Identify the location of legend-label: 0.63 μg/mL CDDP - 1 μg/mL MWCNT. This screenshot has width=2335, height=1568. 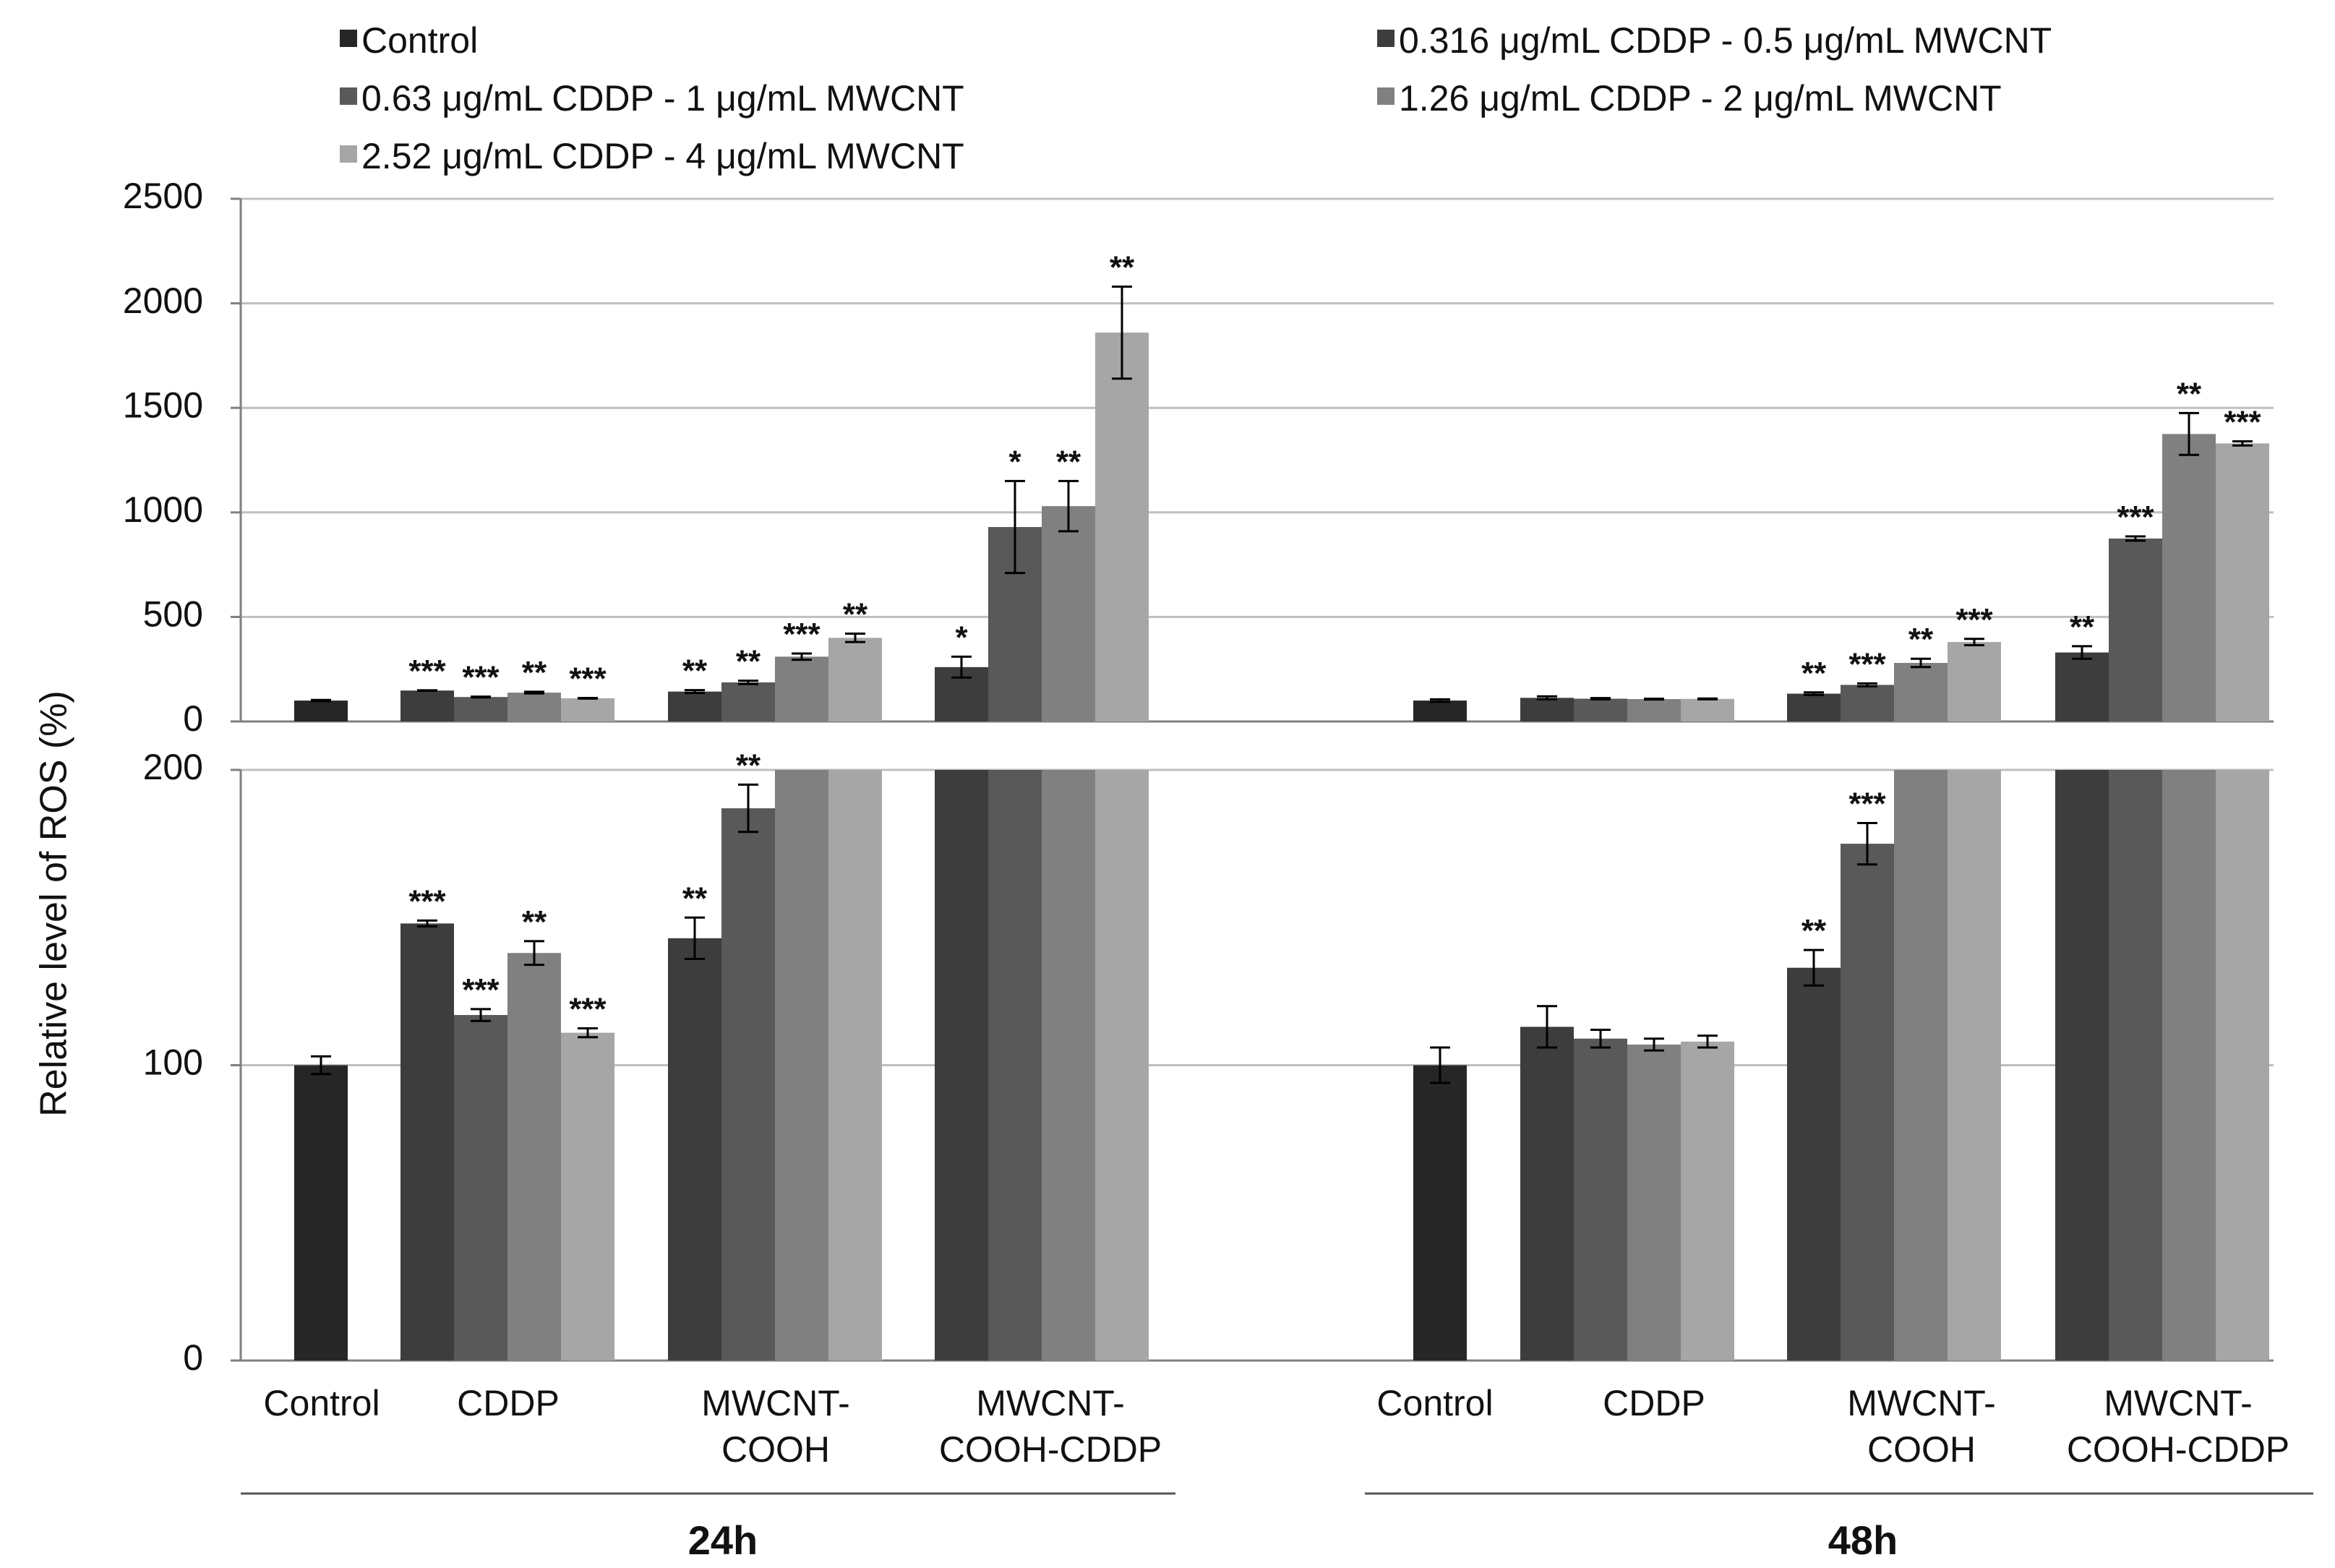
(662, 98).